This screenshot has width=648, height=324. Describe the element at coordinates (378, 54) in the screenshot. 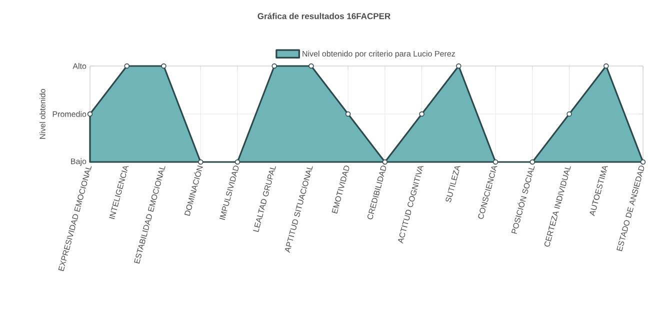

I see `legend-label: Nivel obtenido por criterio para Lucio Perez` at that location.